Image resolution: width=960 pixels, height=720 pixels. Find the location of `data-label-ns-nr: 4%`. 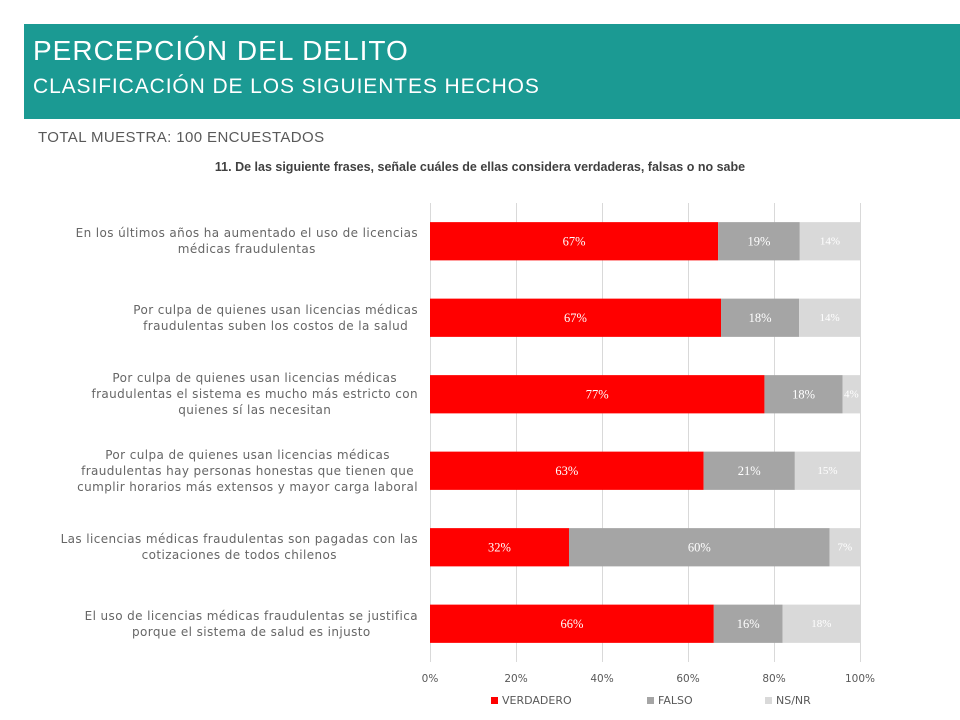

data-label-ns-nr: 4% is located at coordinates (851, 394).